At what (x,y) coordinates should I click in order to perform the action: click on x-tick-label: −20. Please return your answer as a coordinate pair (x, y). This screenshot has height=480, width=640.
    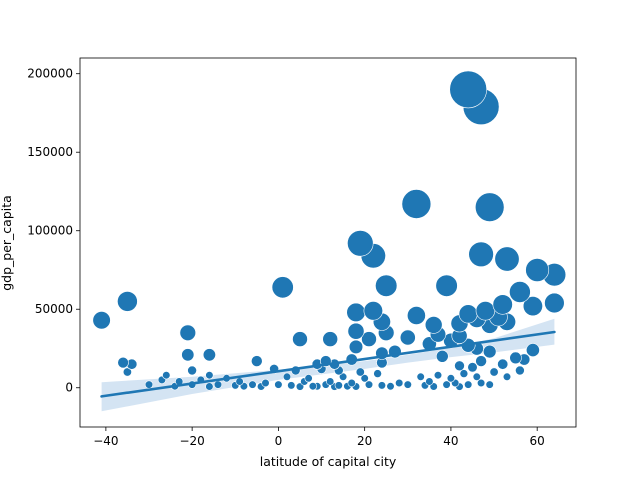
    Looking at the image, I should click on (191, 441).